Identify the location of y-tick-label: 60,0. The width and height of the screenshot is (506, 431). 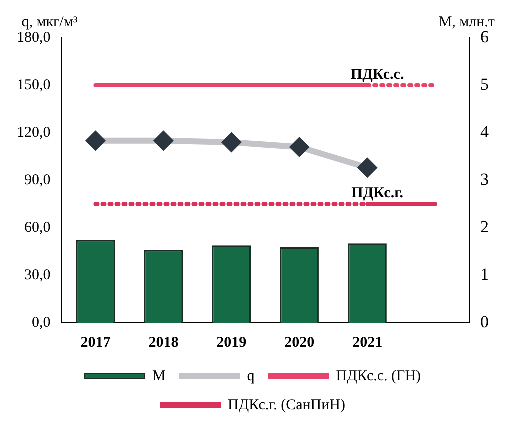
(37, 228).